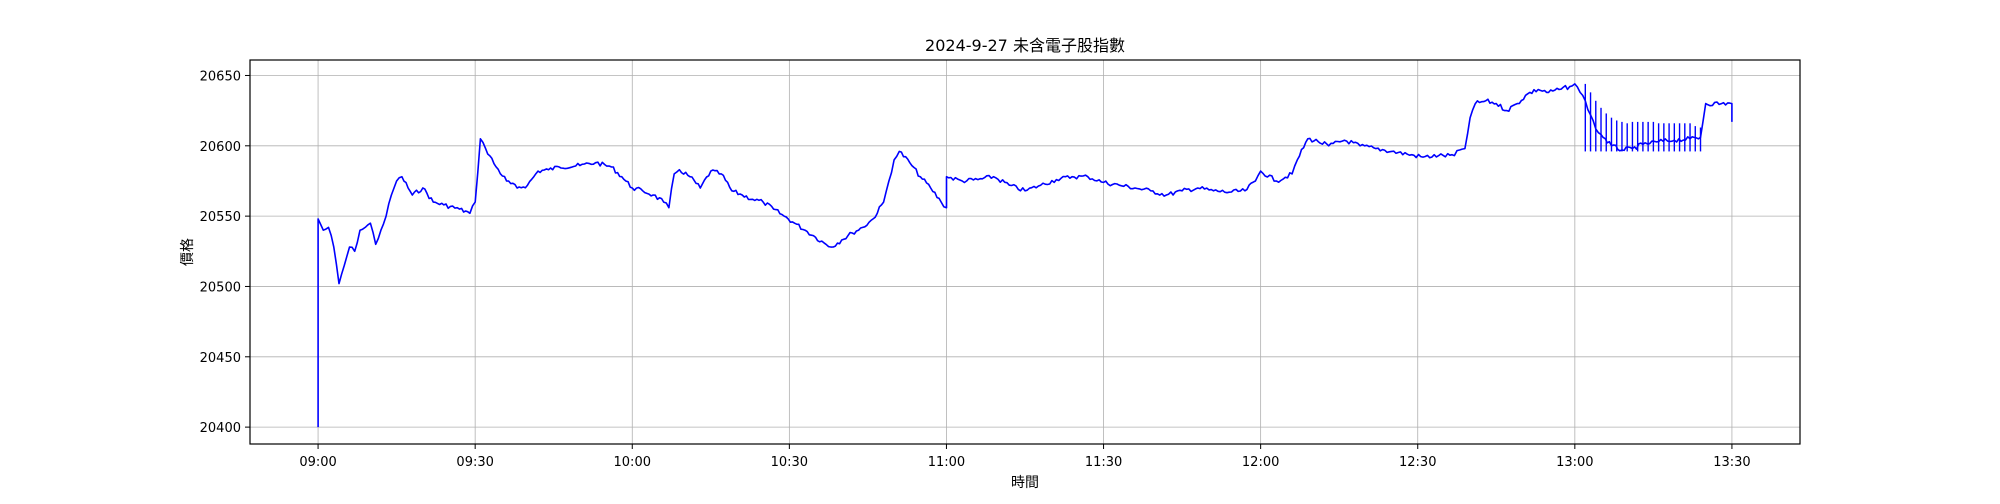  I want to click on x-tick-label: 10:30, so click(789, 462).